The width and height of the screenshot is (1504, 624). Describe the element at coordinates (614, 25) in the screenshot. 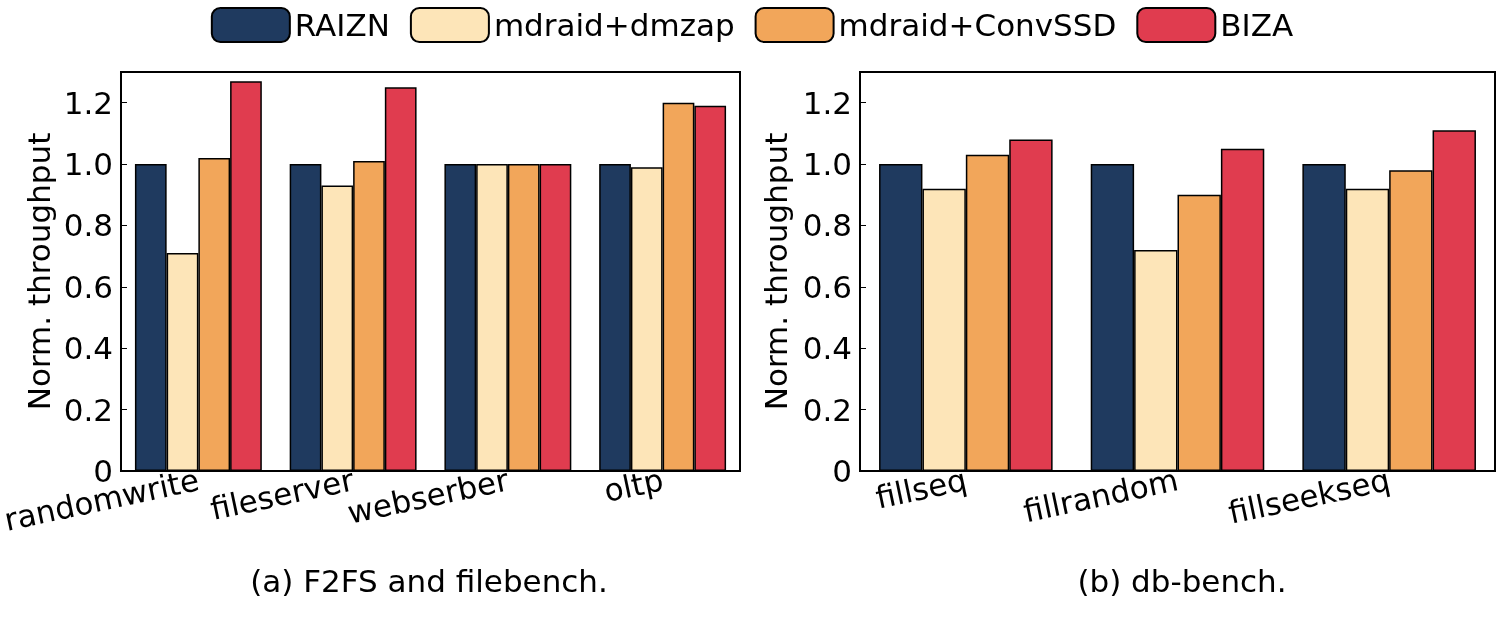

I see `legend-label: mdraid+dmzap` at that location.